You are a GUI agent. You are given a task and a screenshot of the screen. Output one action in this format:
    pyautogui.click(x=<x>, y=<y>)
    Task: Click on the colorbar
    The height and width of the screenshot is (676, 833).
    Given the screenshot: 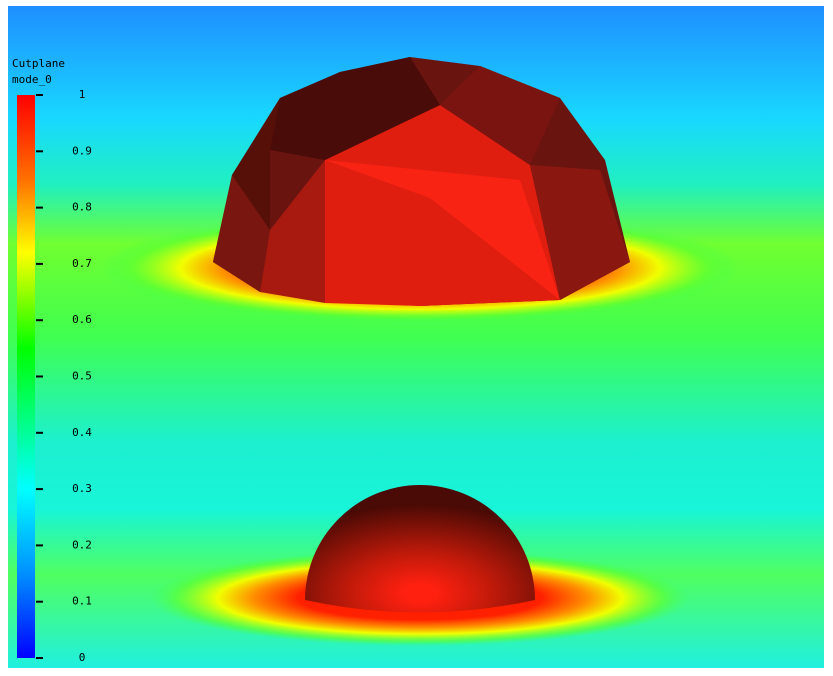 What is the action you would take?
    pyautogui.click(x=26, y=376)
    